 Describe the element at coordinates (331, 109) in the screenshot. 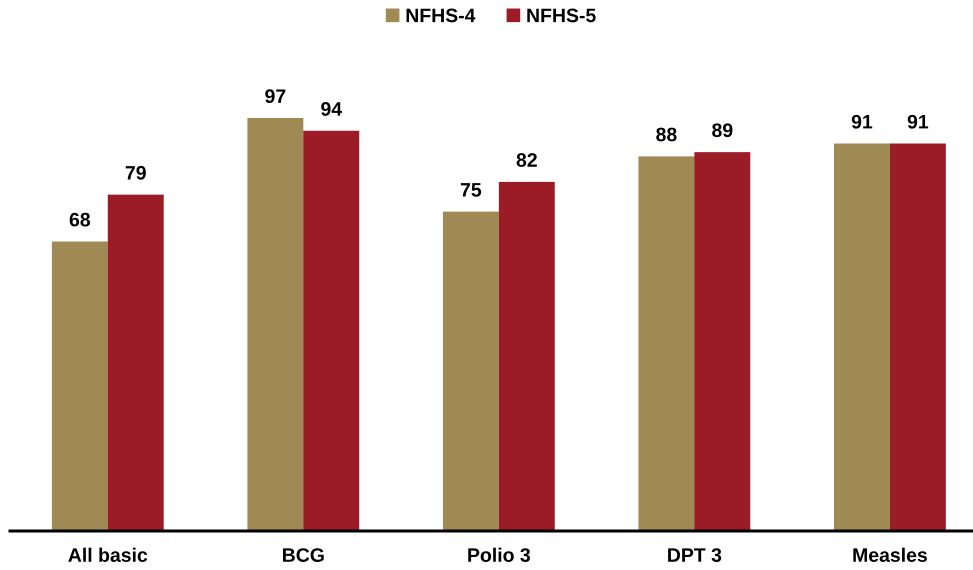

I see `data-label: 94` at that location.